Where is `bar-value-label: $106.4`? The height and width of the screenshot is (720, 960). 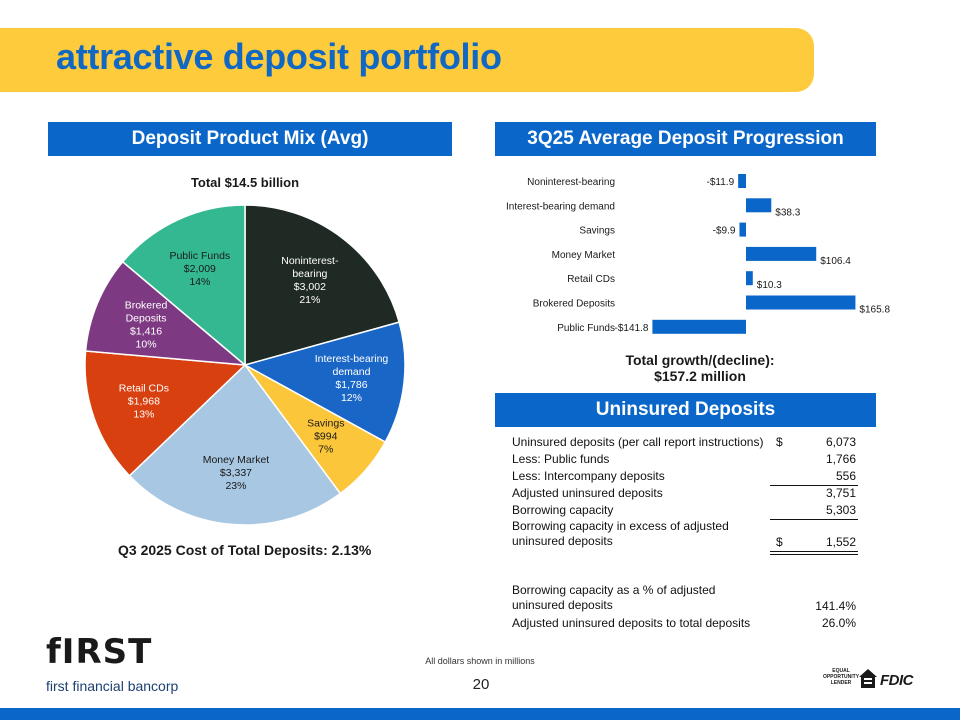
bar-value-label: $106.4 is located at coordinates (835, 261).